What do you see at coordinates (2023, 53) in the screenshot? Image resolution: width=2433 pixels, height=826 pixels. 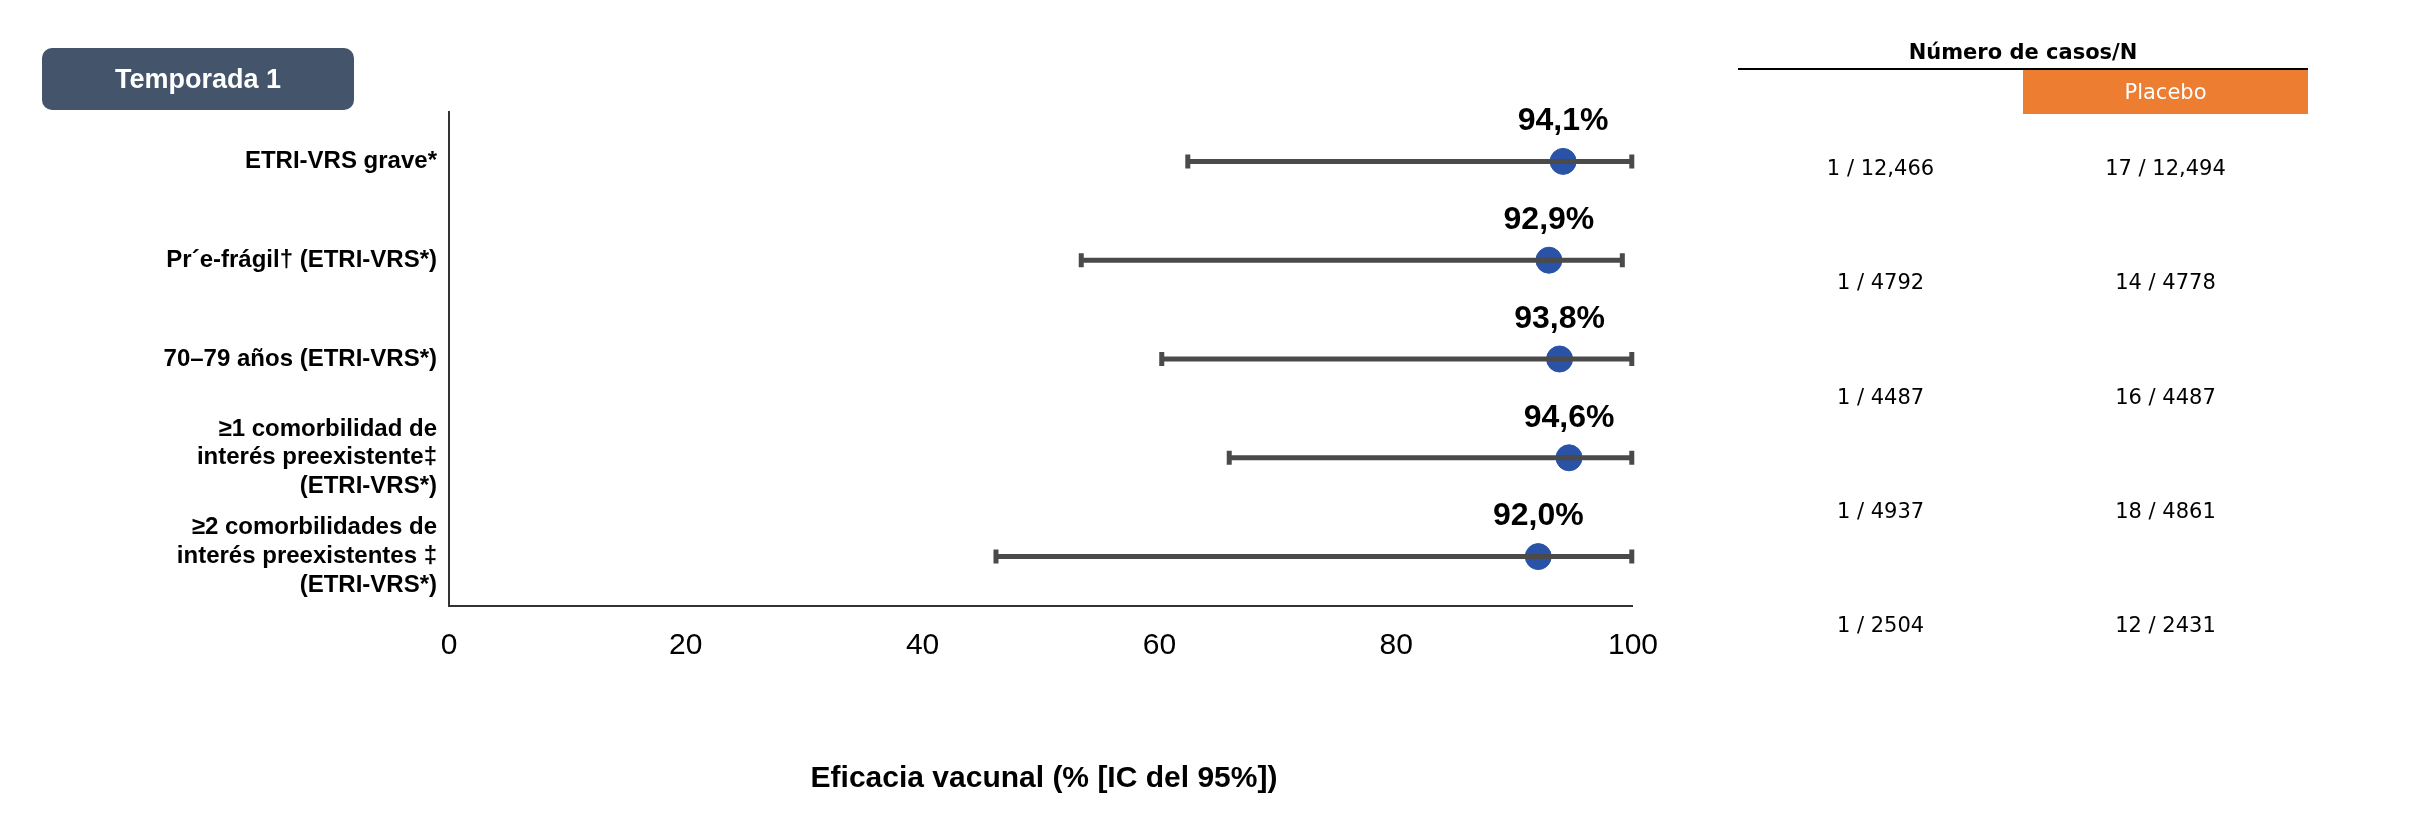 I see `text: Número de casos/N` at bounding box center [2023, 53].